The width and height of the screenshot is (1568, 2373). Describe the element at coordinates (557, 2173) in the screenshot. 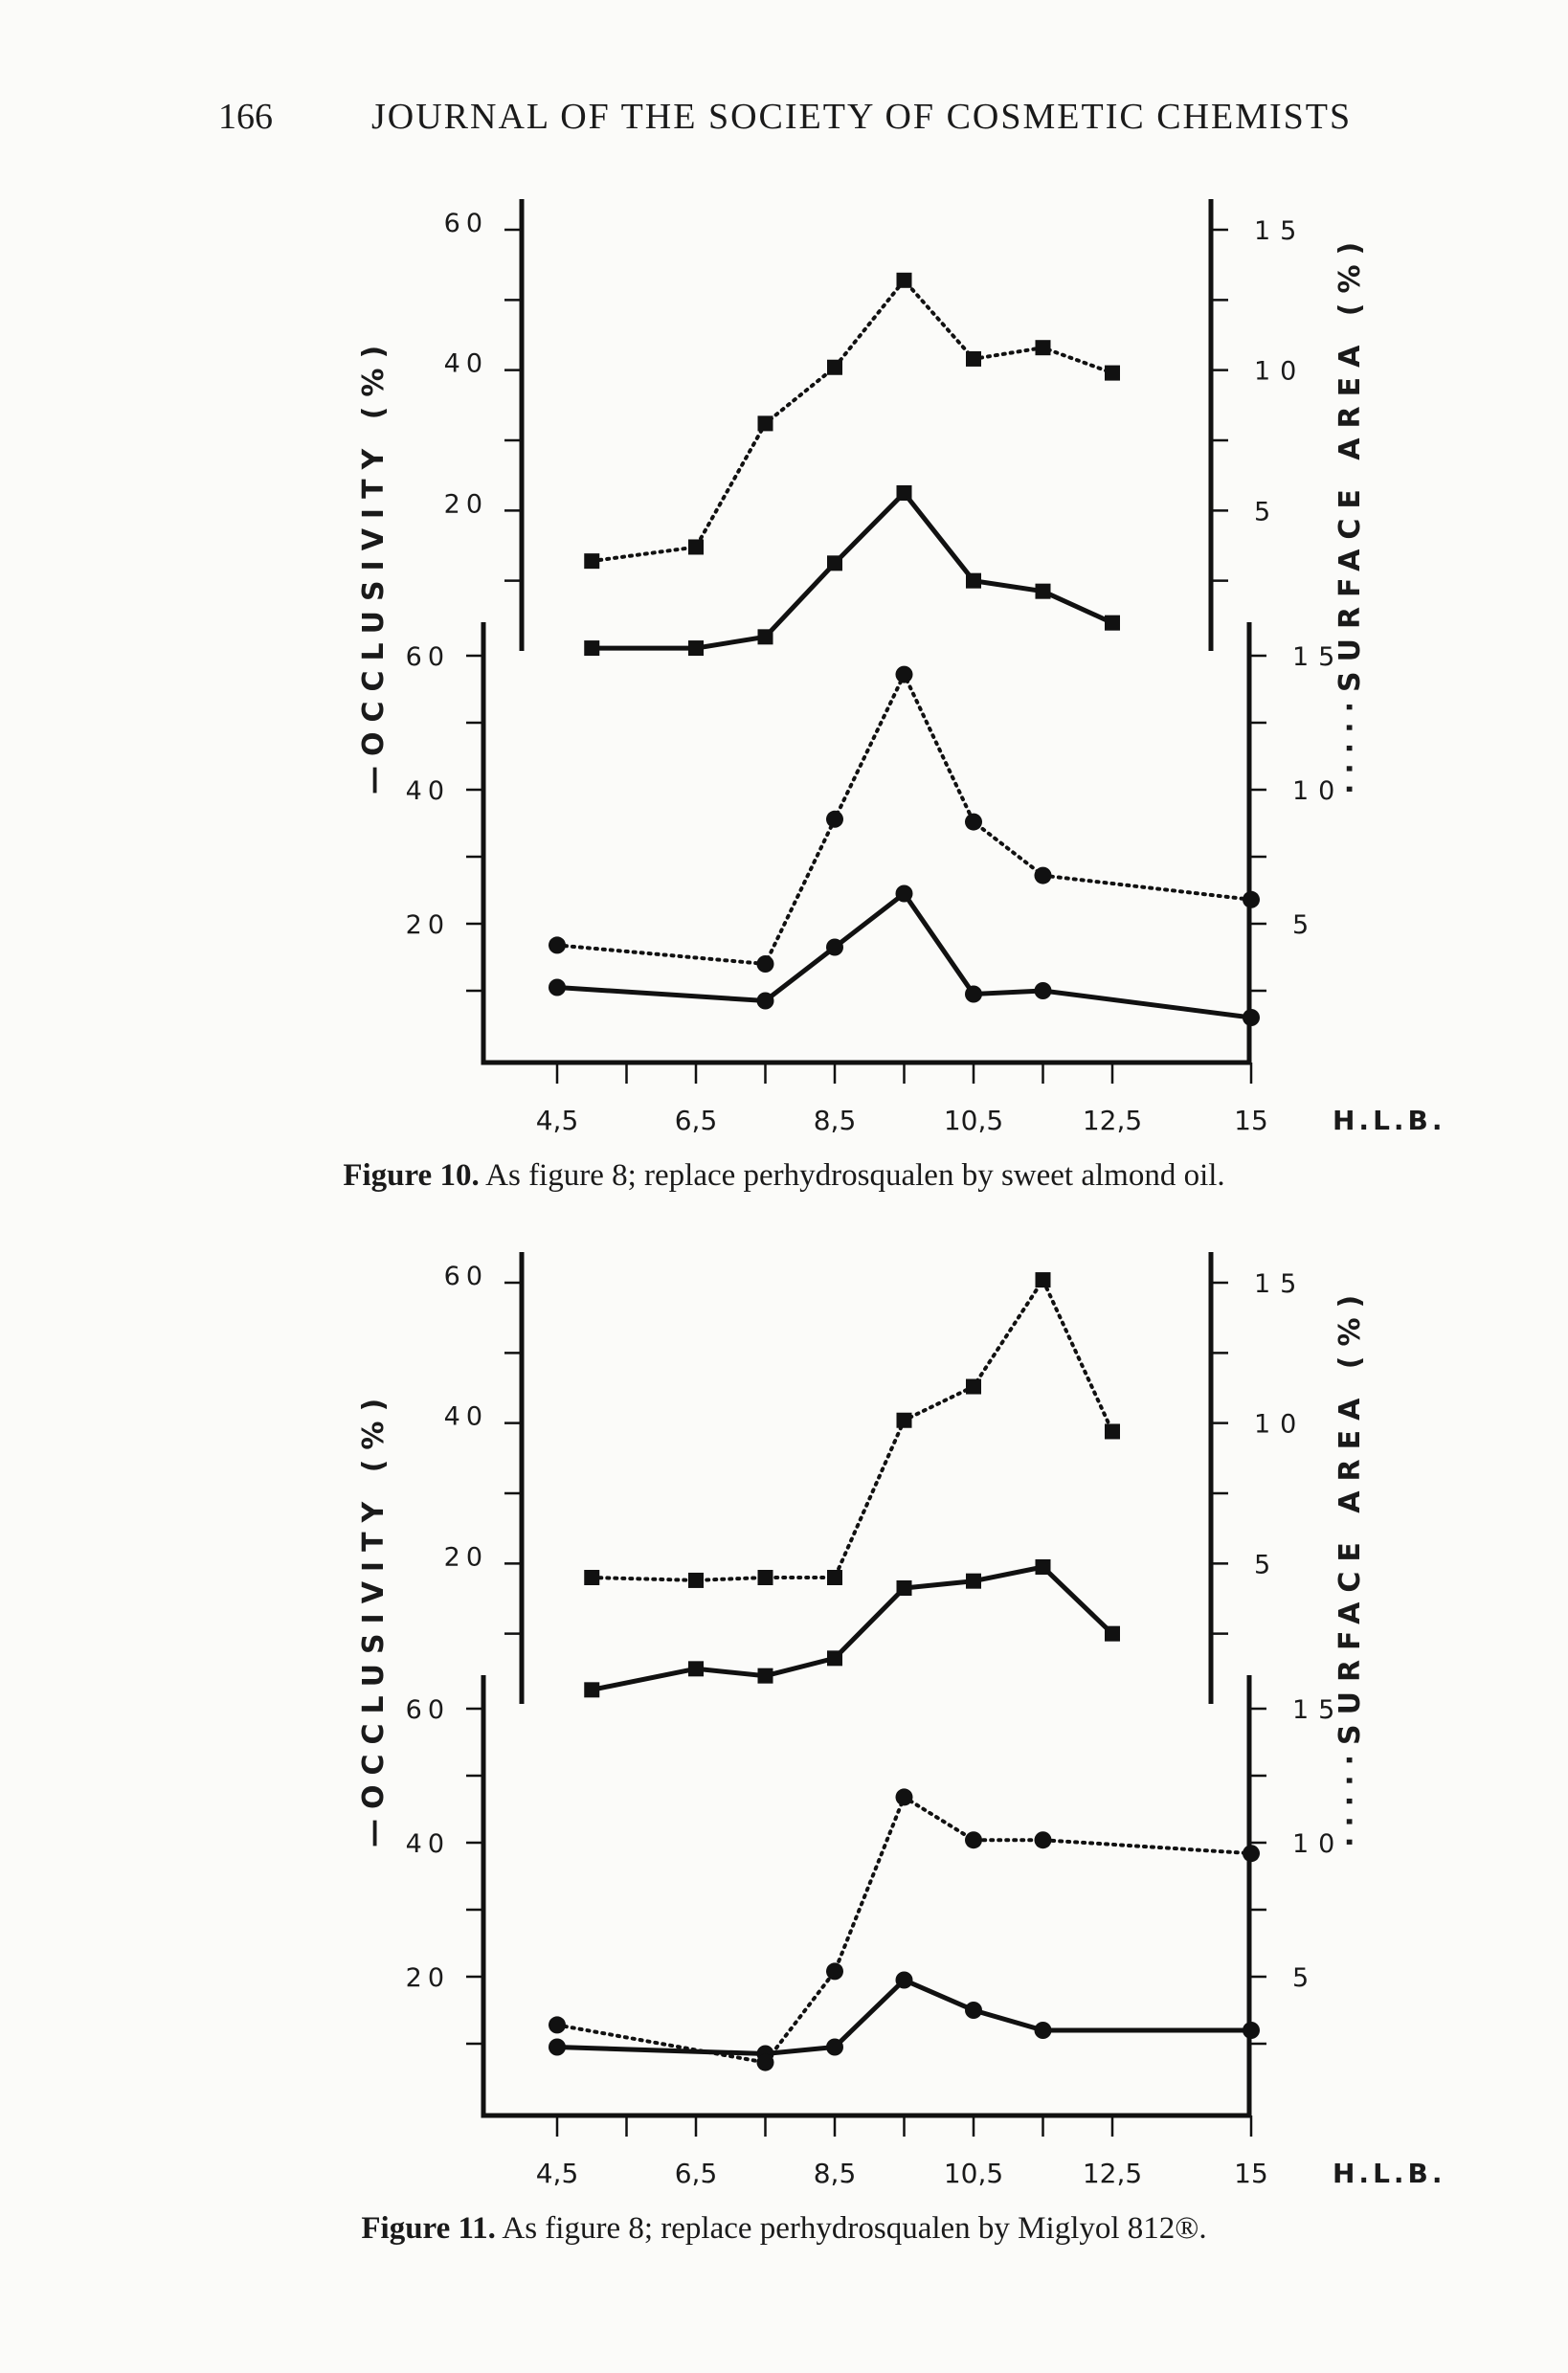

I see `fig11-x-tick-label: 4,5` at that location.